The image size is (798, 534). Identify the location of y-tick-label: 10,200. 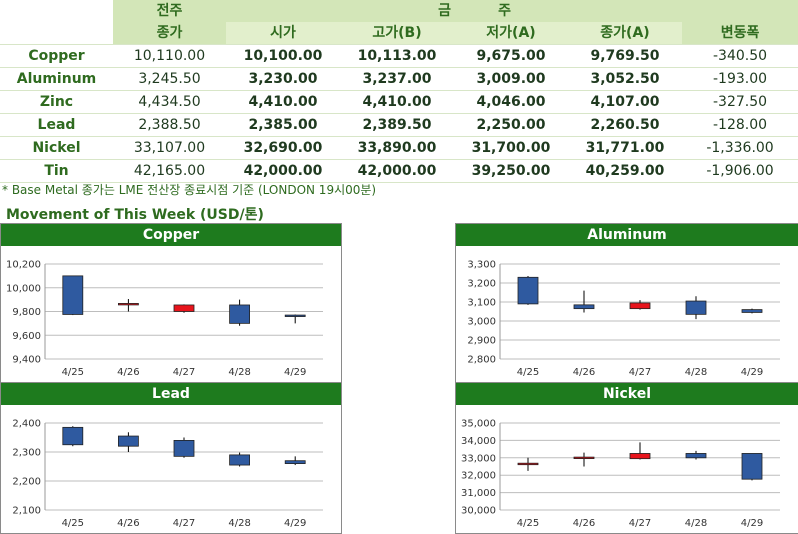
(23, 265).